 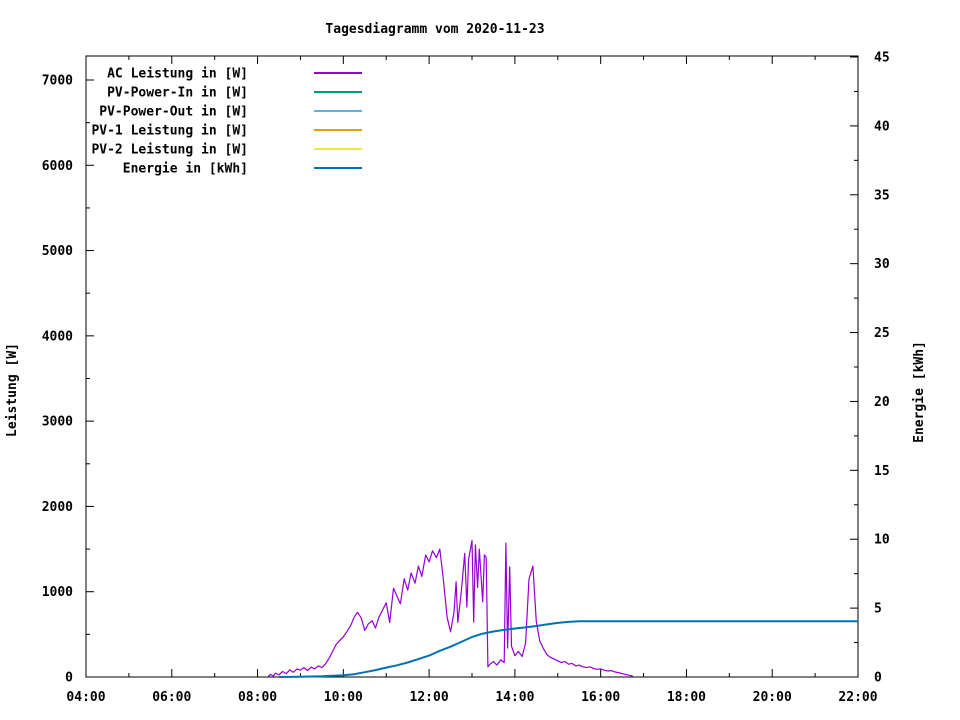 What do you see at coordinates (857, 697) in the screenshot?
I see `x-axis-tick-label: 22:00` at bounding box center [857, 697].